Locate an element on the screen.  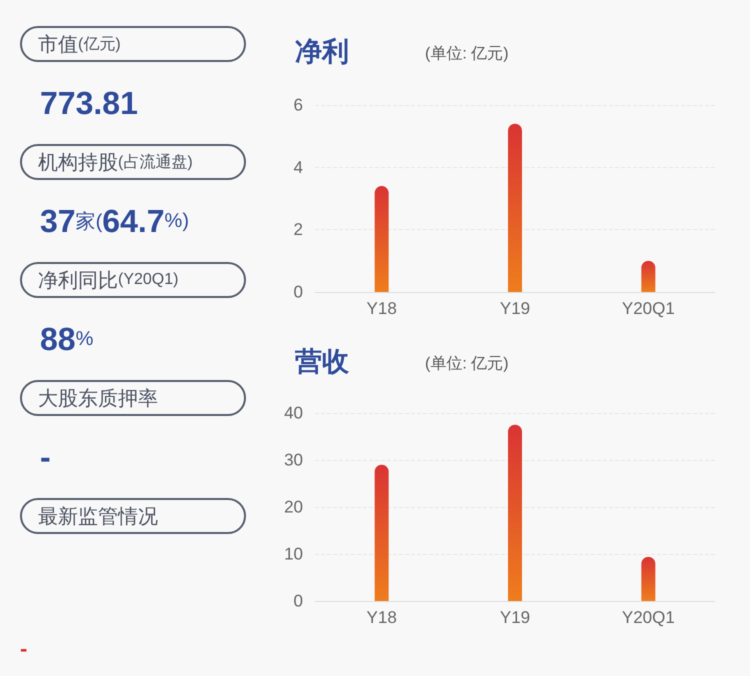
y-tick-label: 2 is located at coordinates (298, 230).